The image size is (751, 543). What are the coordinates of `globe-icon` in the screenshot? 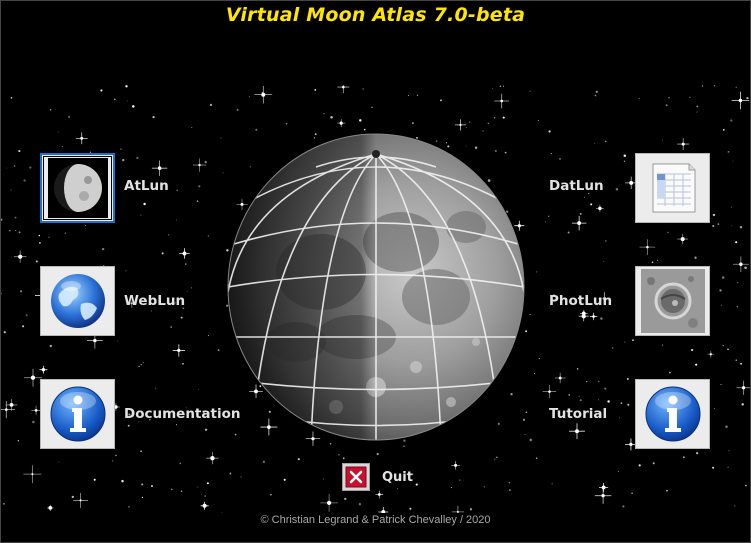 It's located at (77, 301).